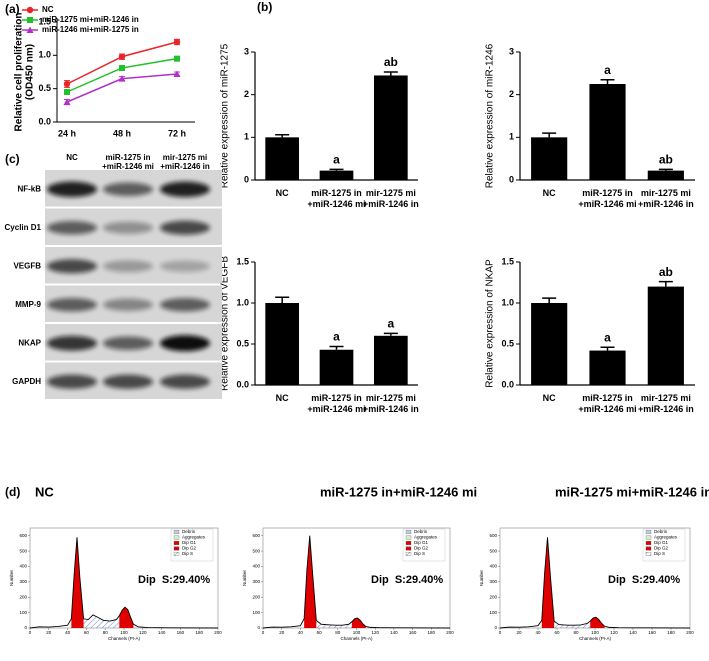  I want to click on legend-label: Dip G1, so click(421, 542).